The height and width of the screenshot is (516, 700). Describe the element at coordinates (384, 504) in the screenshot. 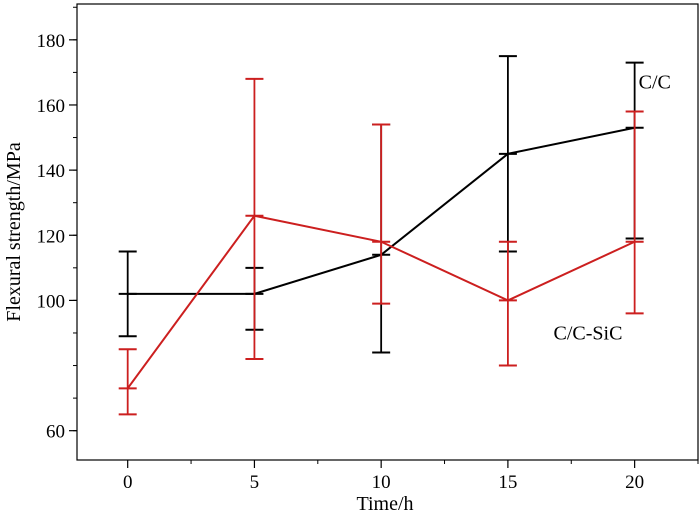

I see `x-axis-label: Time/h` at that location.